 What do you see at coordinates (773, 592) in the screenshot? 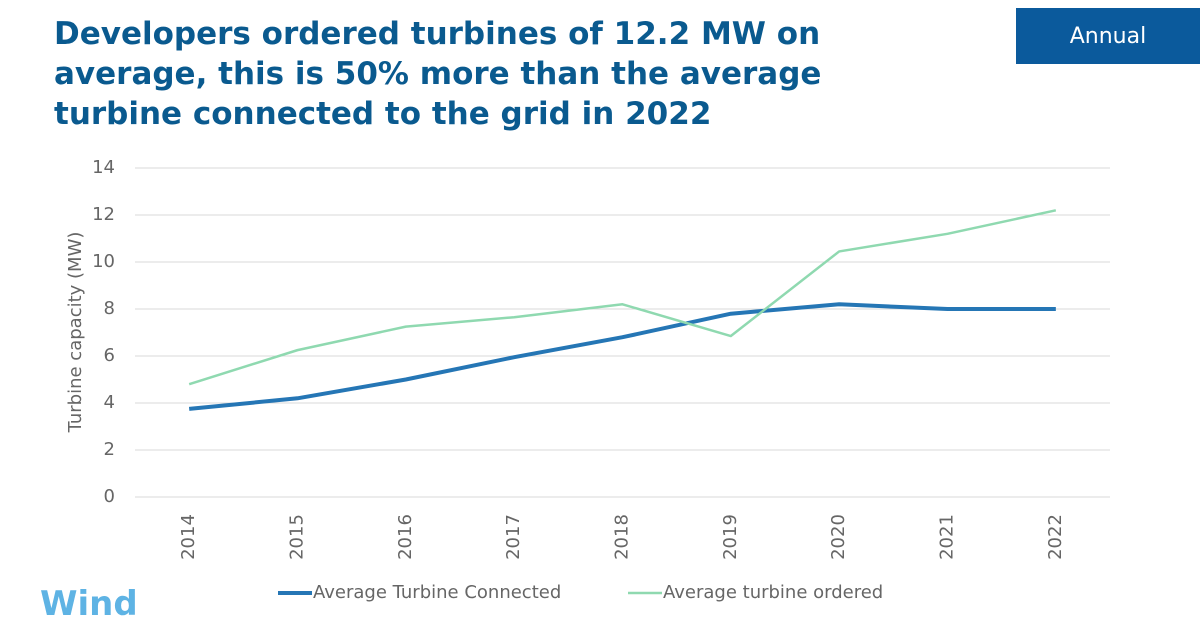
I see `legend-label: Average turbine ordered` at bounding box center [773, 592].